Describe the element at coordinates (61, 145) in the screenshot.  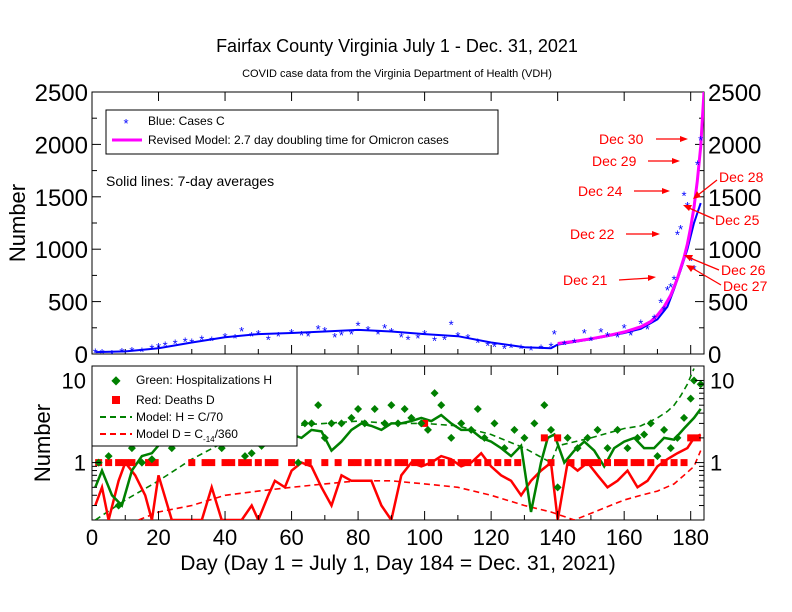
I see `top-ytick-label-left: 2000` at that location.